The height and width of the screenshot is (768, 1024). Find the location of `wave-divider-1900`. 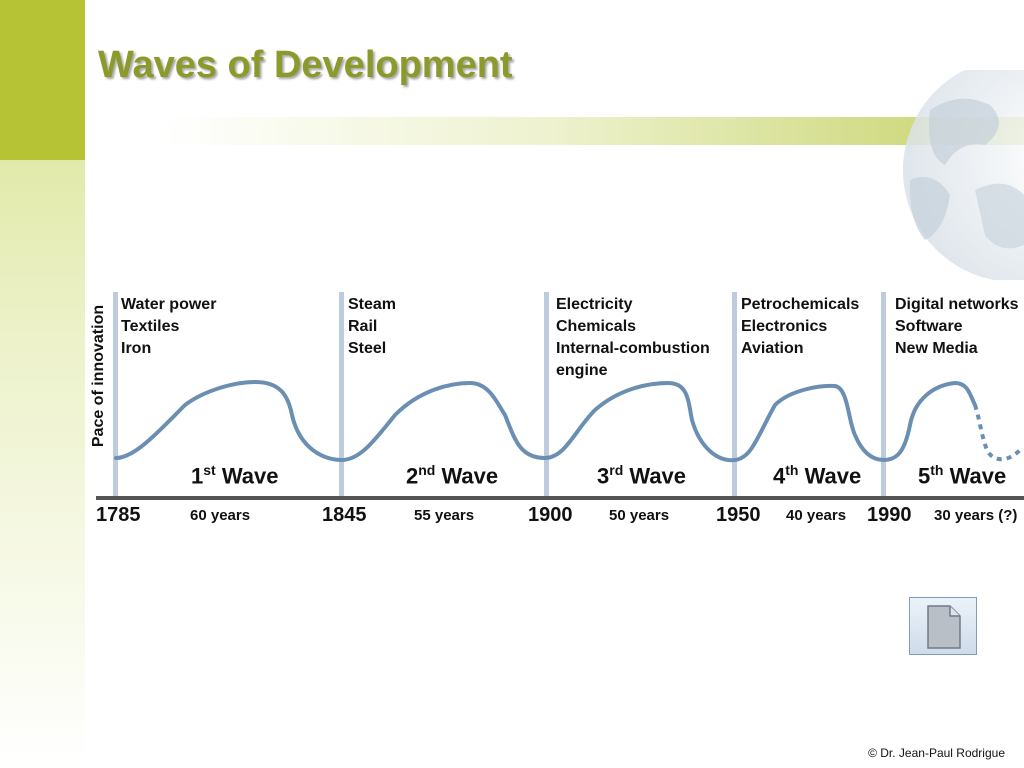

wave-divider-1900 is located at coordinates (546, 395).